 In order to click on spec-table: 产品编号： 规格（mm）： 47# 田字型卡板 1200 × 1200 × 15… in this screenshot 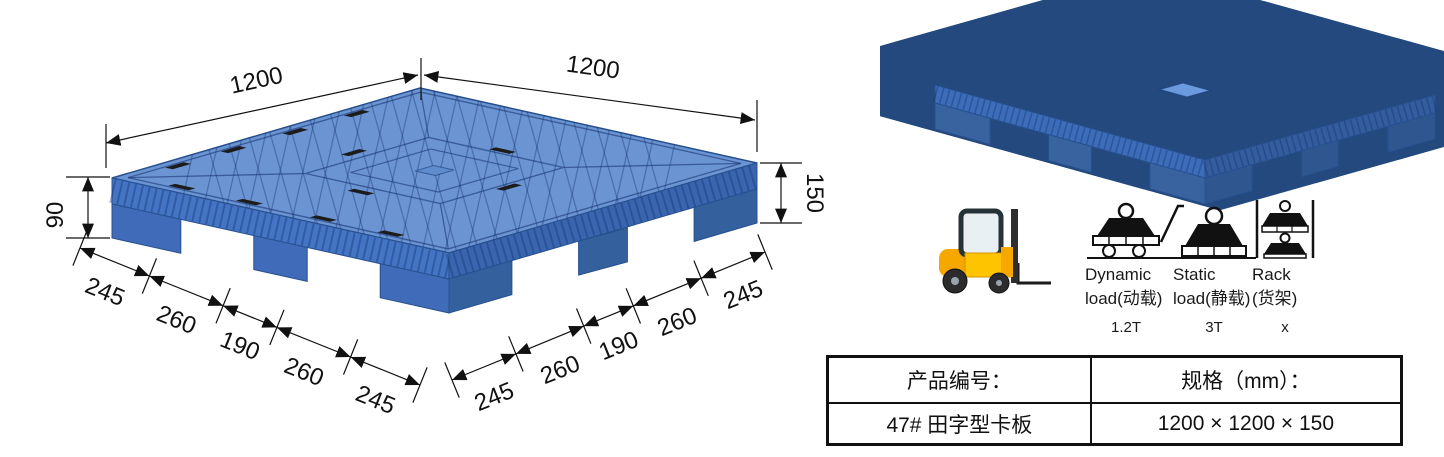, I will do `click(1114, 400)`.